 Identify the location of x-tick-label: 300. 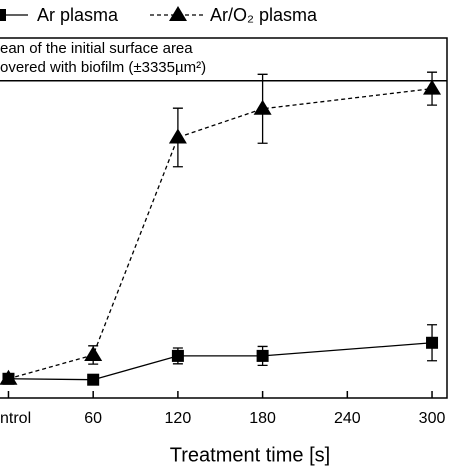
(432, 418).